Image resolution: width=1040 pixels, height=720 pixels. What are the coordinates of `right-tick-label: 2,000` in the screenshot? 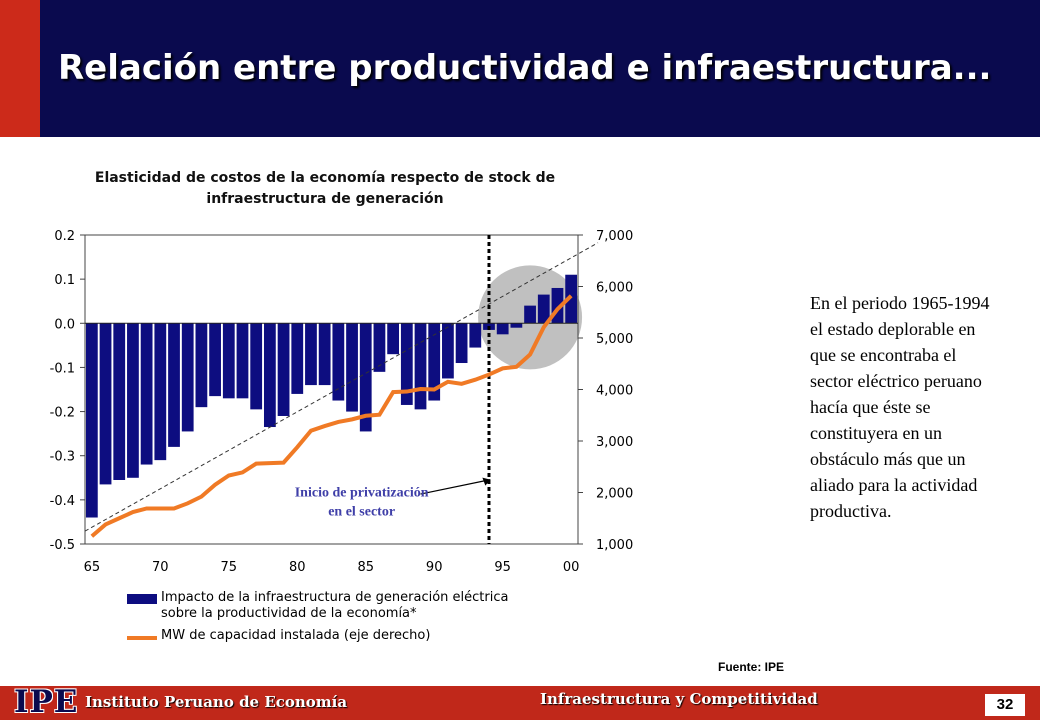 It's located at (614, 494).